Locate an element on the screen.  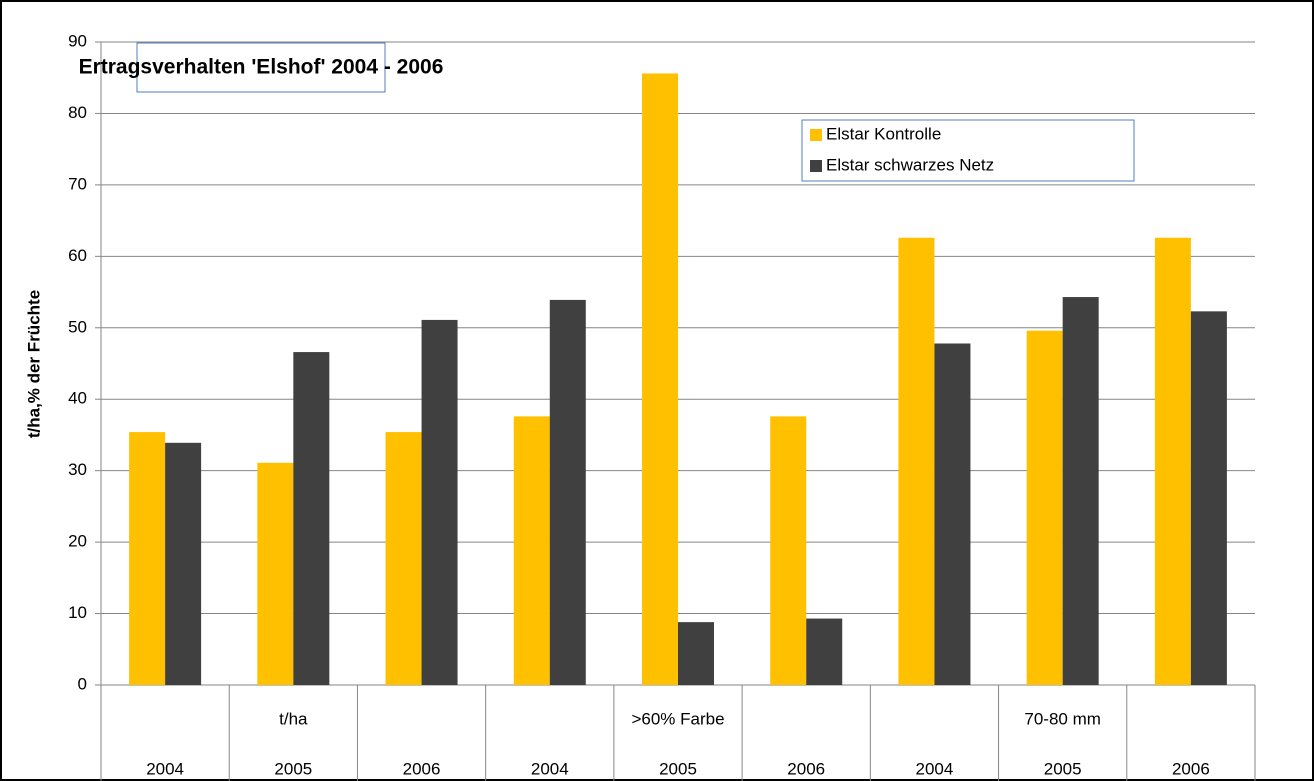
title-box is located at coordinates (261, 67).